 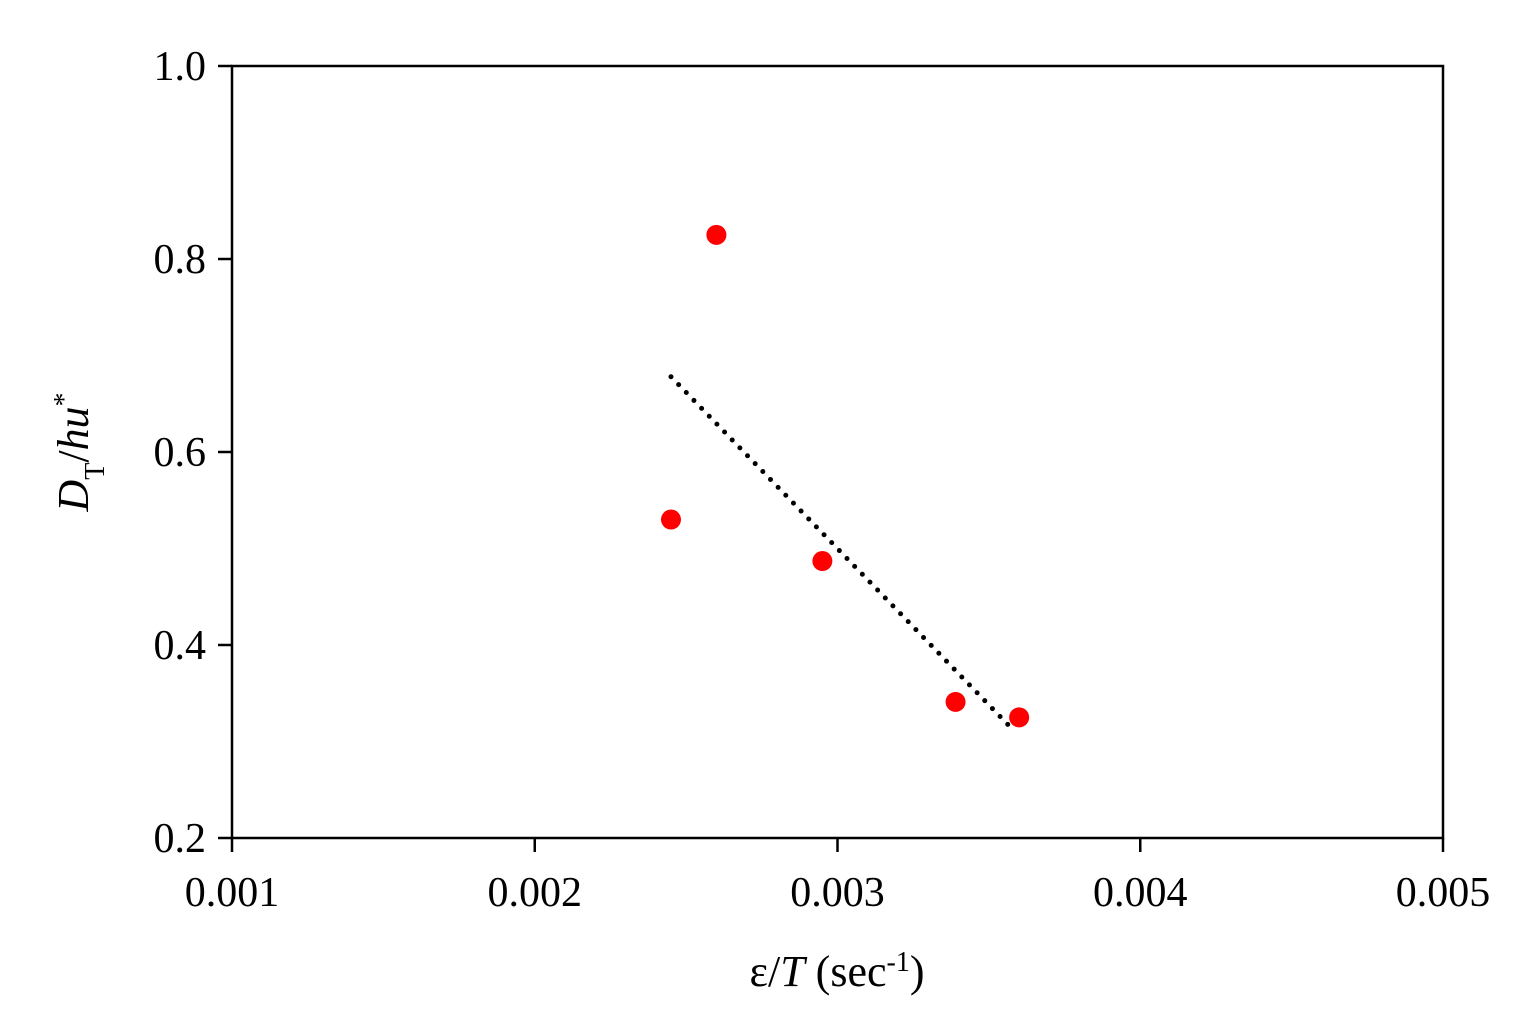 I want to click on axis-title-part: /, so click(x=73, y=456).